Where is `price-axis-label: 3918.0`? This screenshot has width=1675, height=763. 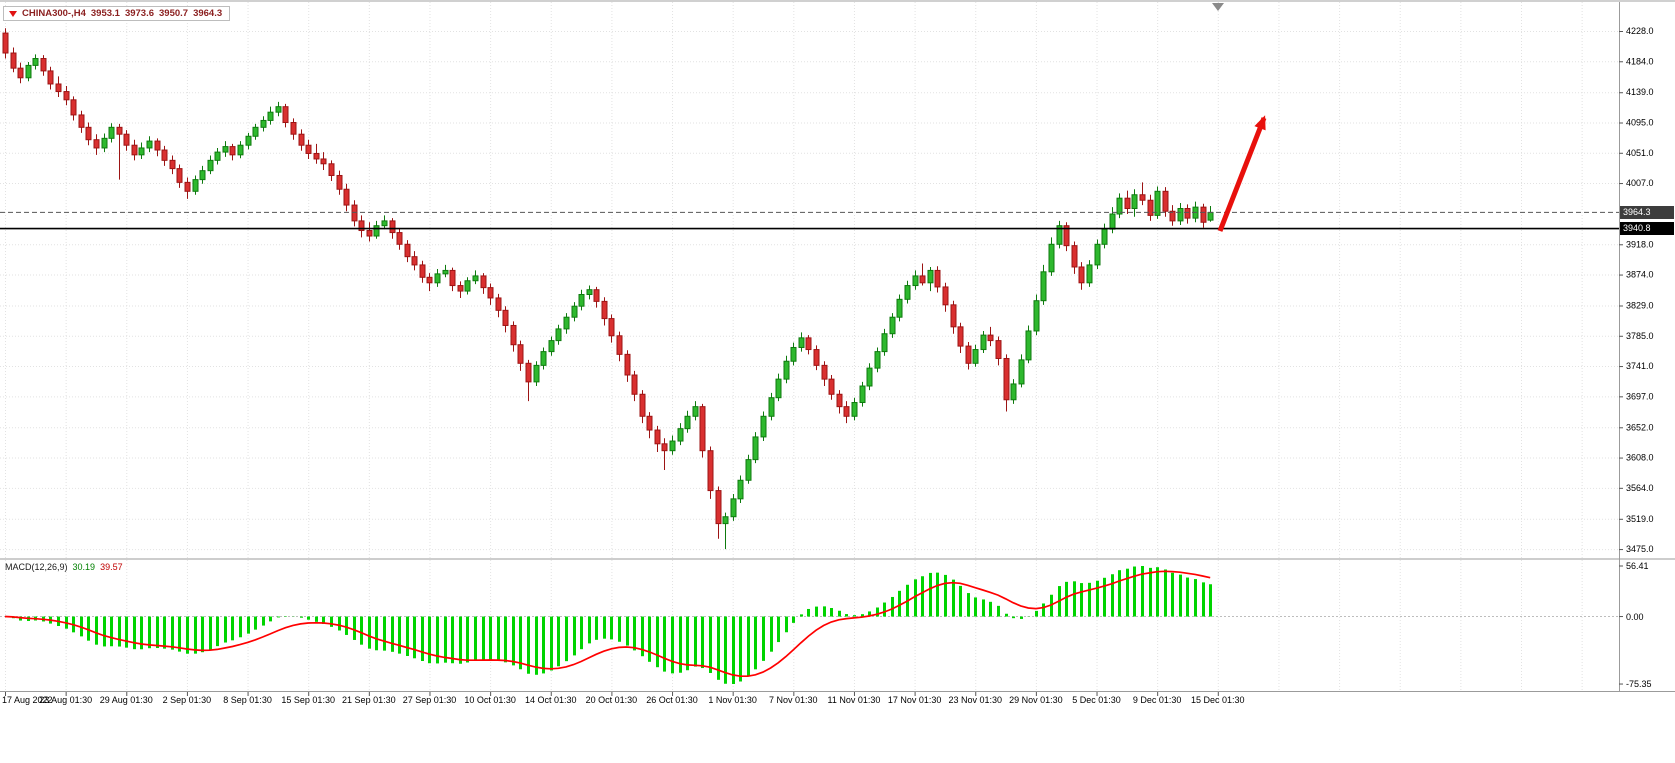
price-axis-label: 3918.0 is located at coordinates (1640, 244).